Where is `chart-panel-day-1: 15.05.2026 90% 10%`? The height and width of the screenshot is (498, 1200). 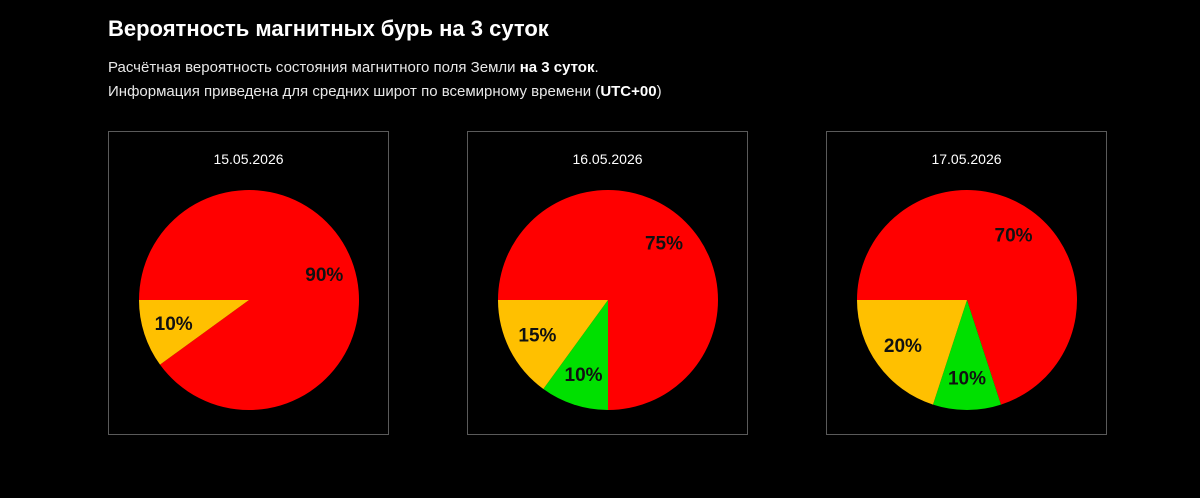 chart-panel-day-1: 15.05.2026 90% 10% is located at coordinates (248, 283).